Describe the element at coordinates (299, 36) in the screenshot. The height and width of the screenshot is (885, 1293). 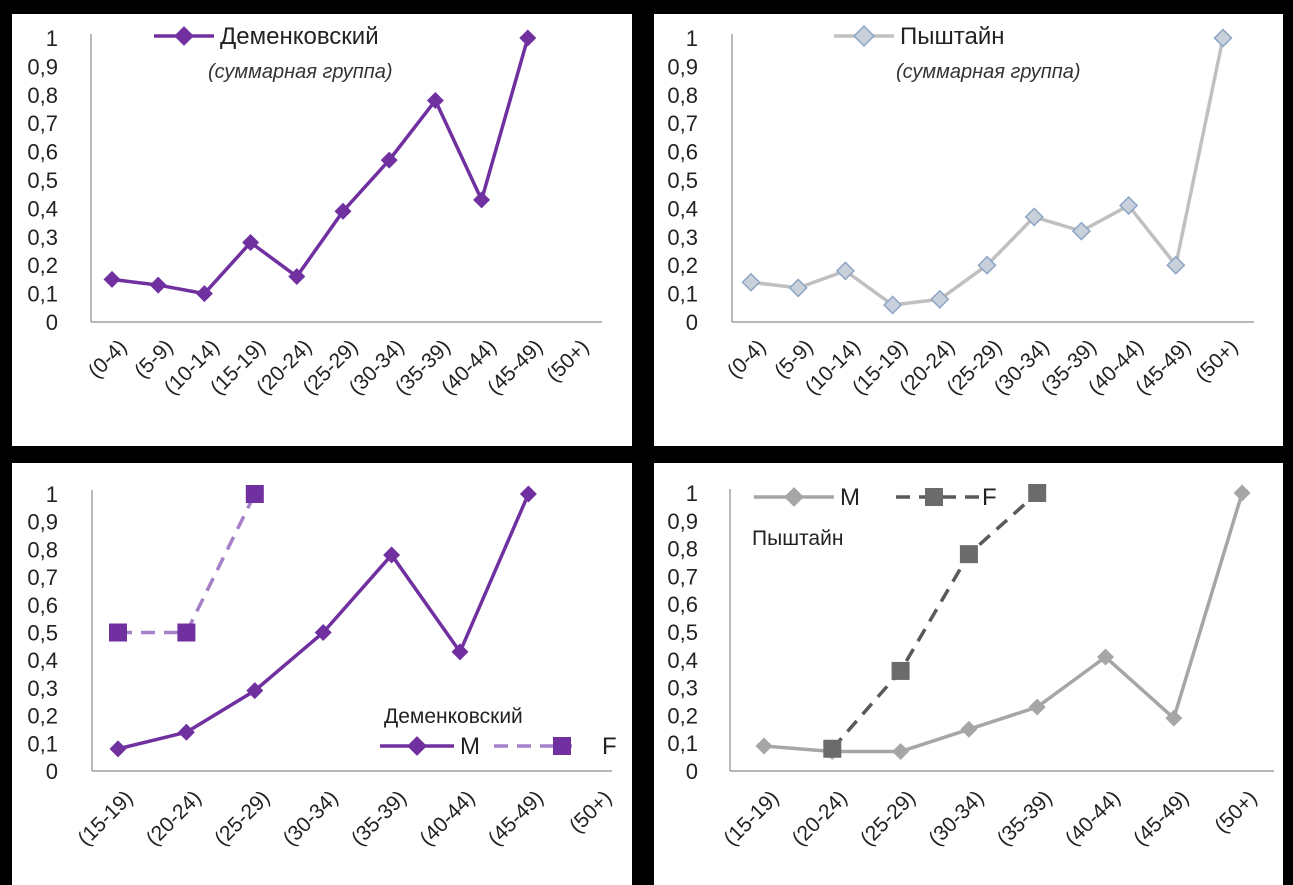
I see `legend-label-demenkovsky: Деменковский` at that location.